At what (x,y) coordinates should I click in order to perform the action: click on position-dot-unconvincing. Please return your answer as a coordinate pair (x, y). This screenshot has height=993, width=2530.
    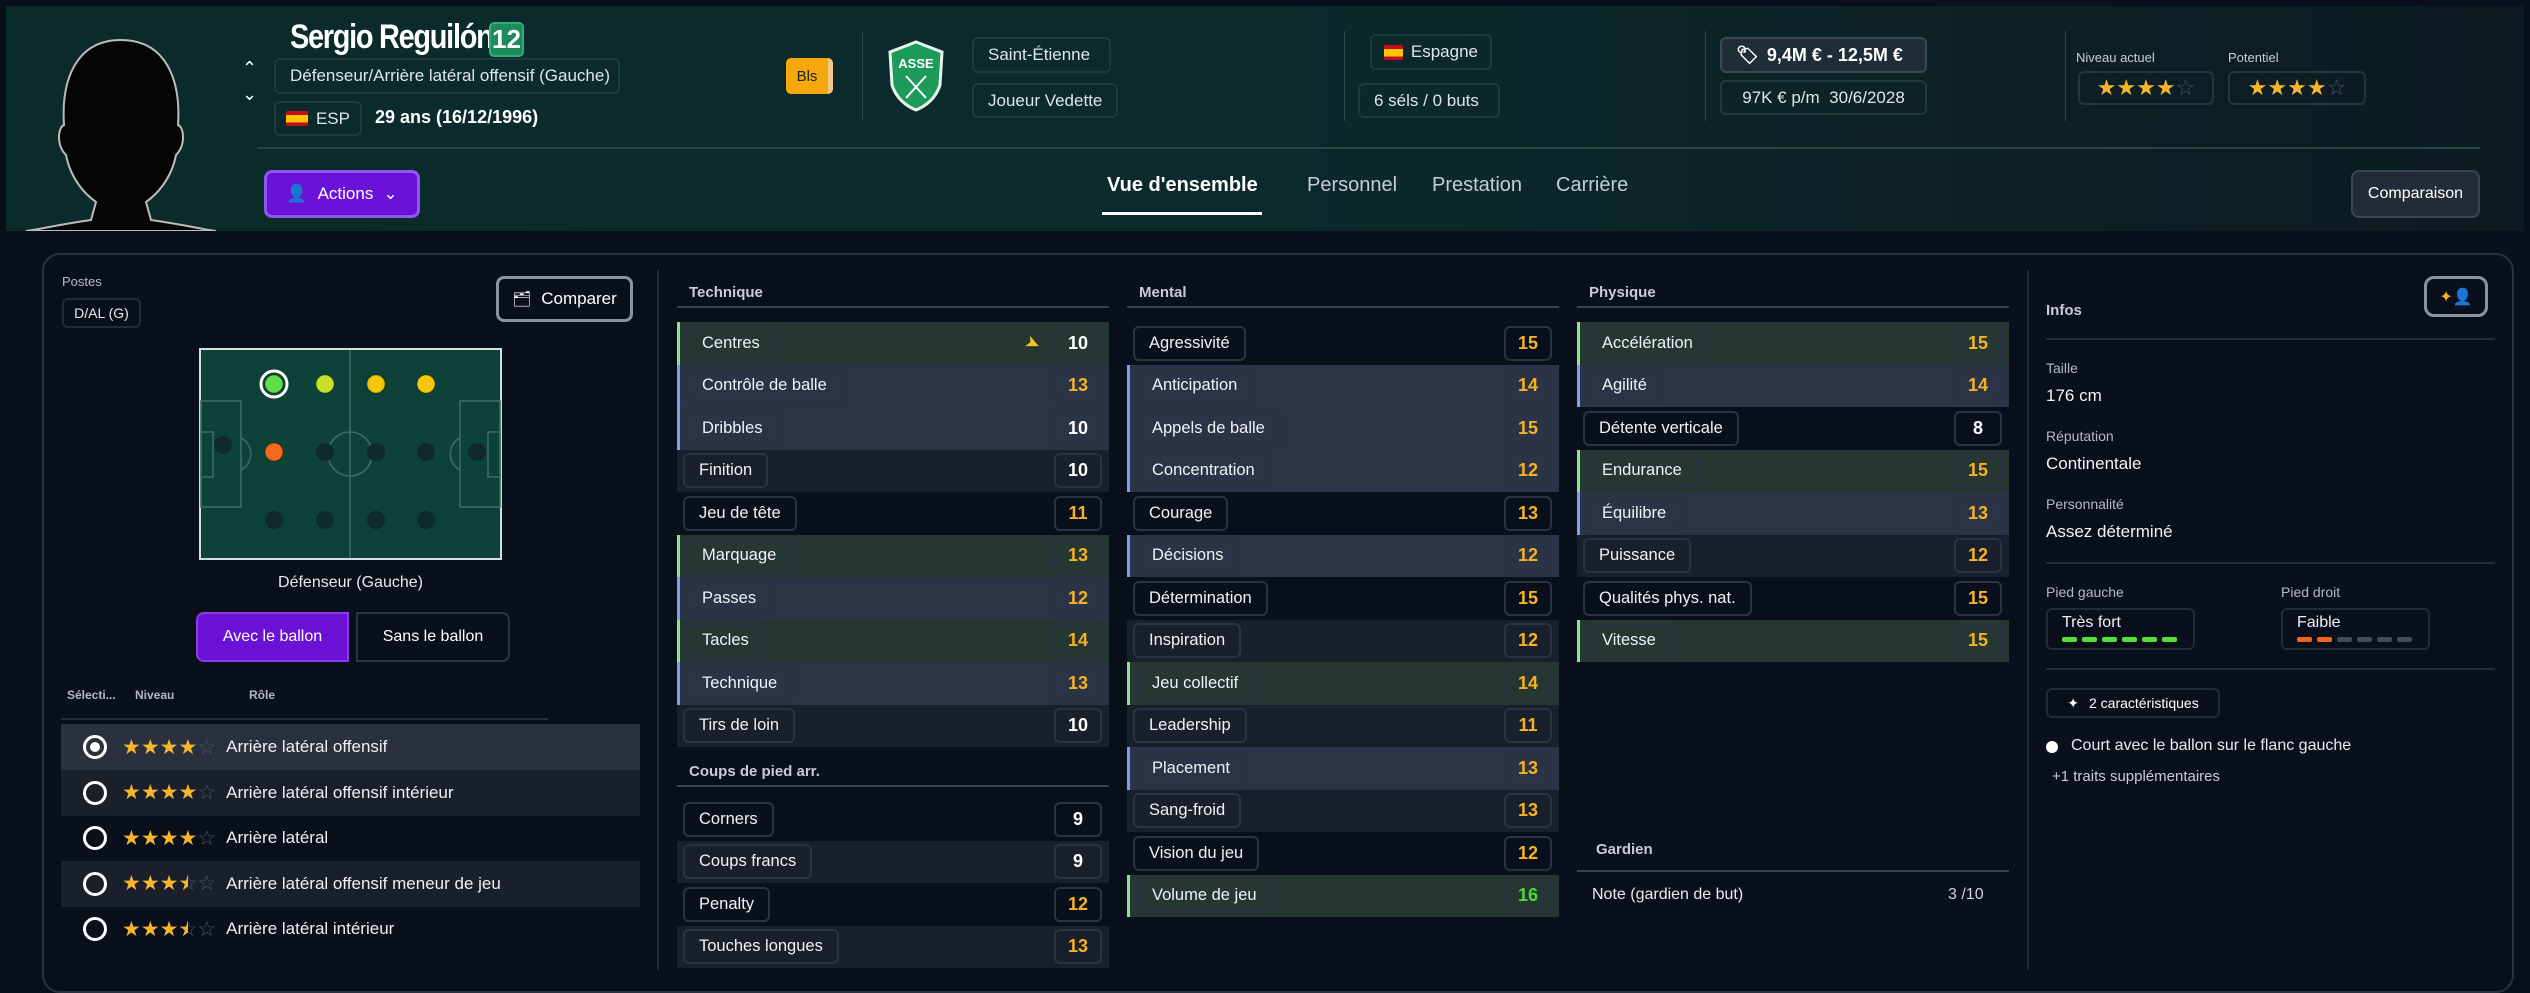
    Looking at the image, I should click on (274, 452).